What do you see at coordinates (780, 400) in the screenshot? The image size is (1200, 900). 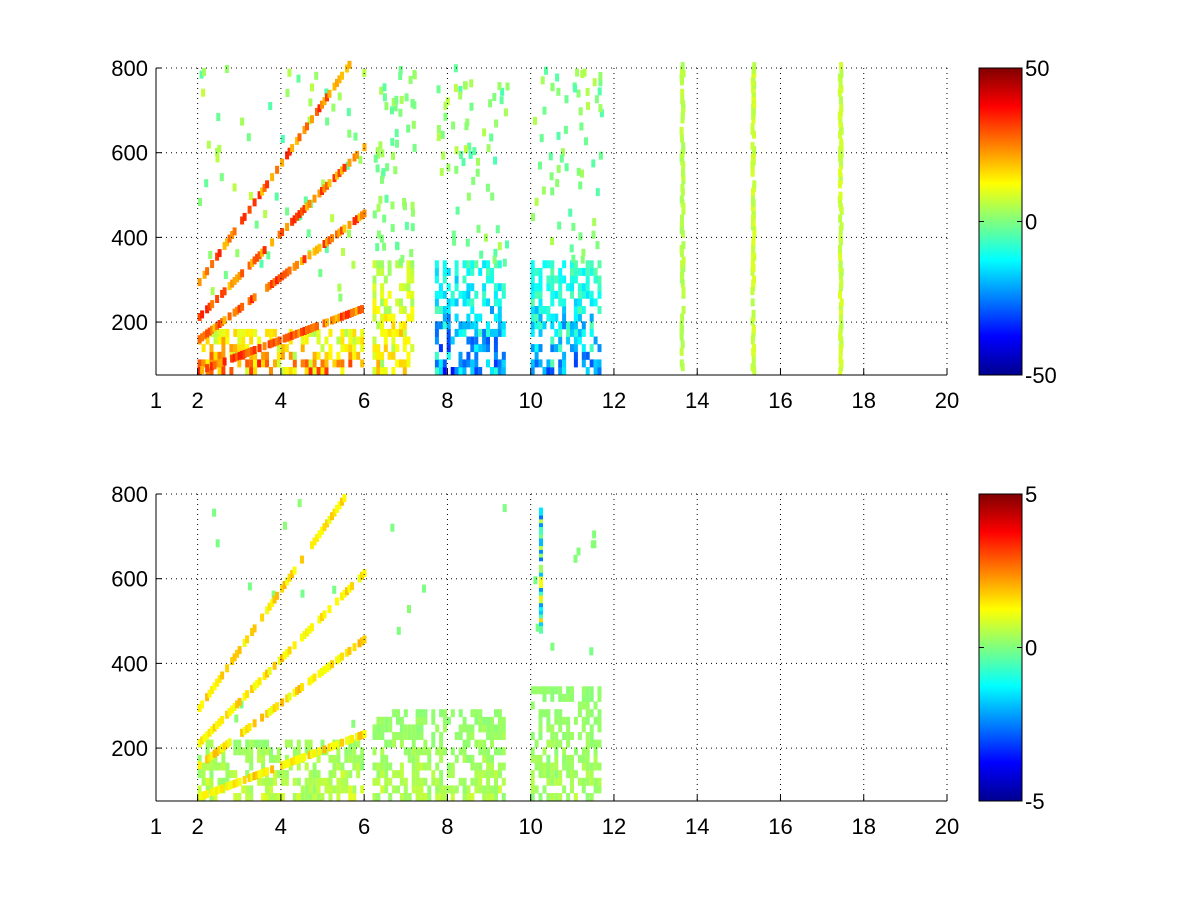 I see `x-tick-label: 16` at bounding box center [780, 400].